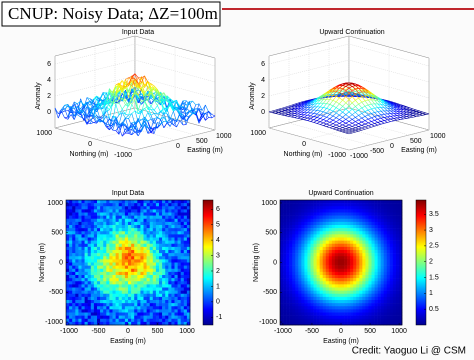 Image resolution: width=474 pixels, height=360 pixels. Describe the element at coordinates (57, 233) in the screenshot. I see `y-tick-label: 500` at that location.